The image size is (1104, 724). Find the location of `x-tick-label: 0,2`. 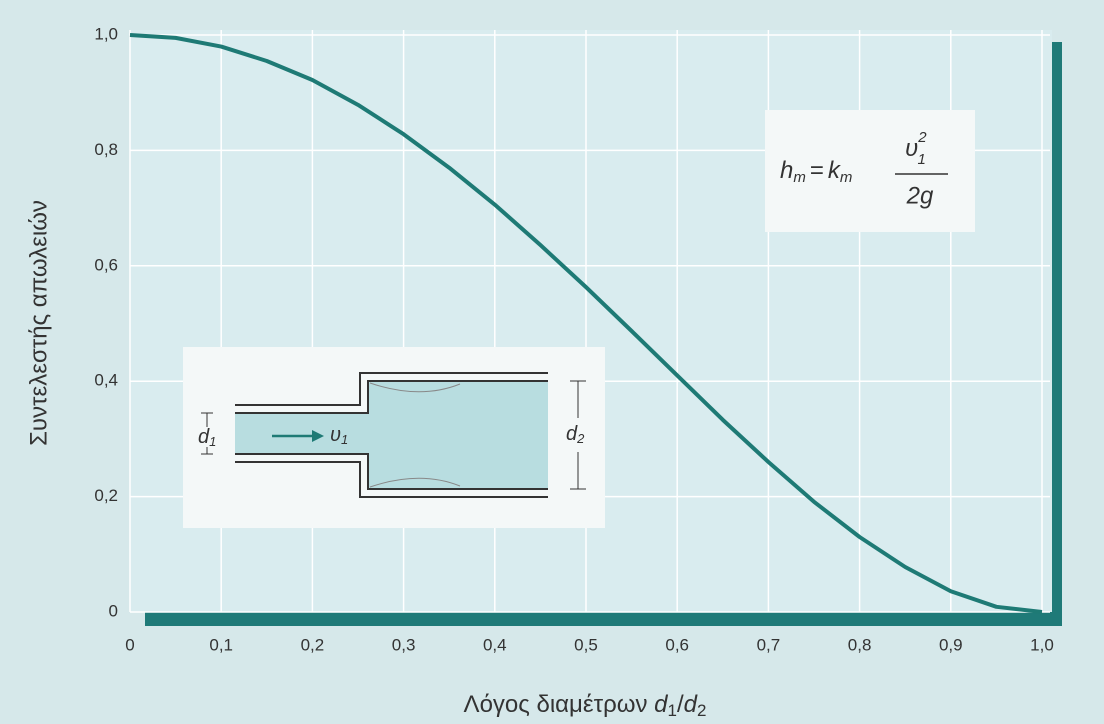

x-tick-label: 0,2 is located at coordinates (313, 644).